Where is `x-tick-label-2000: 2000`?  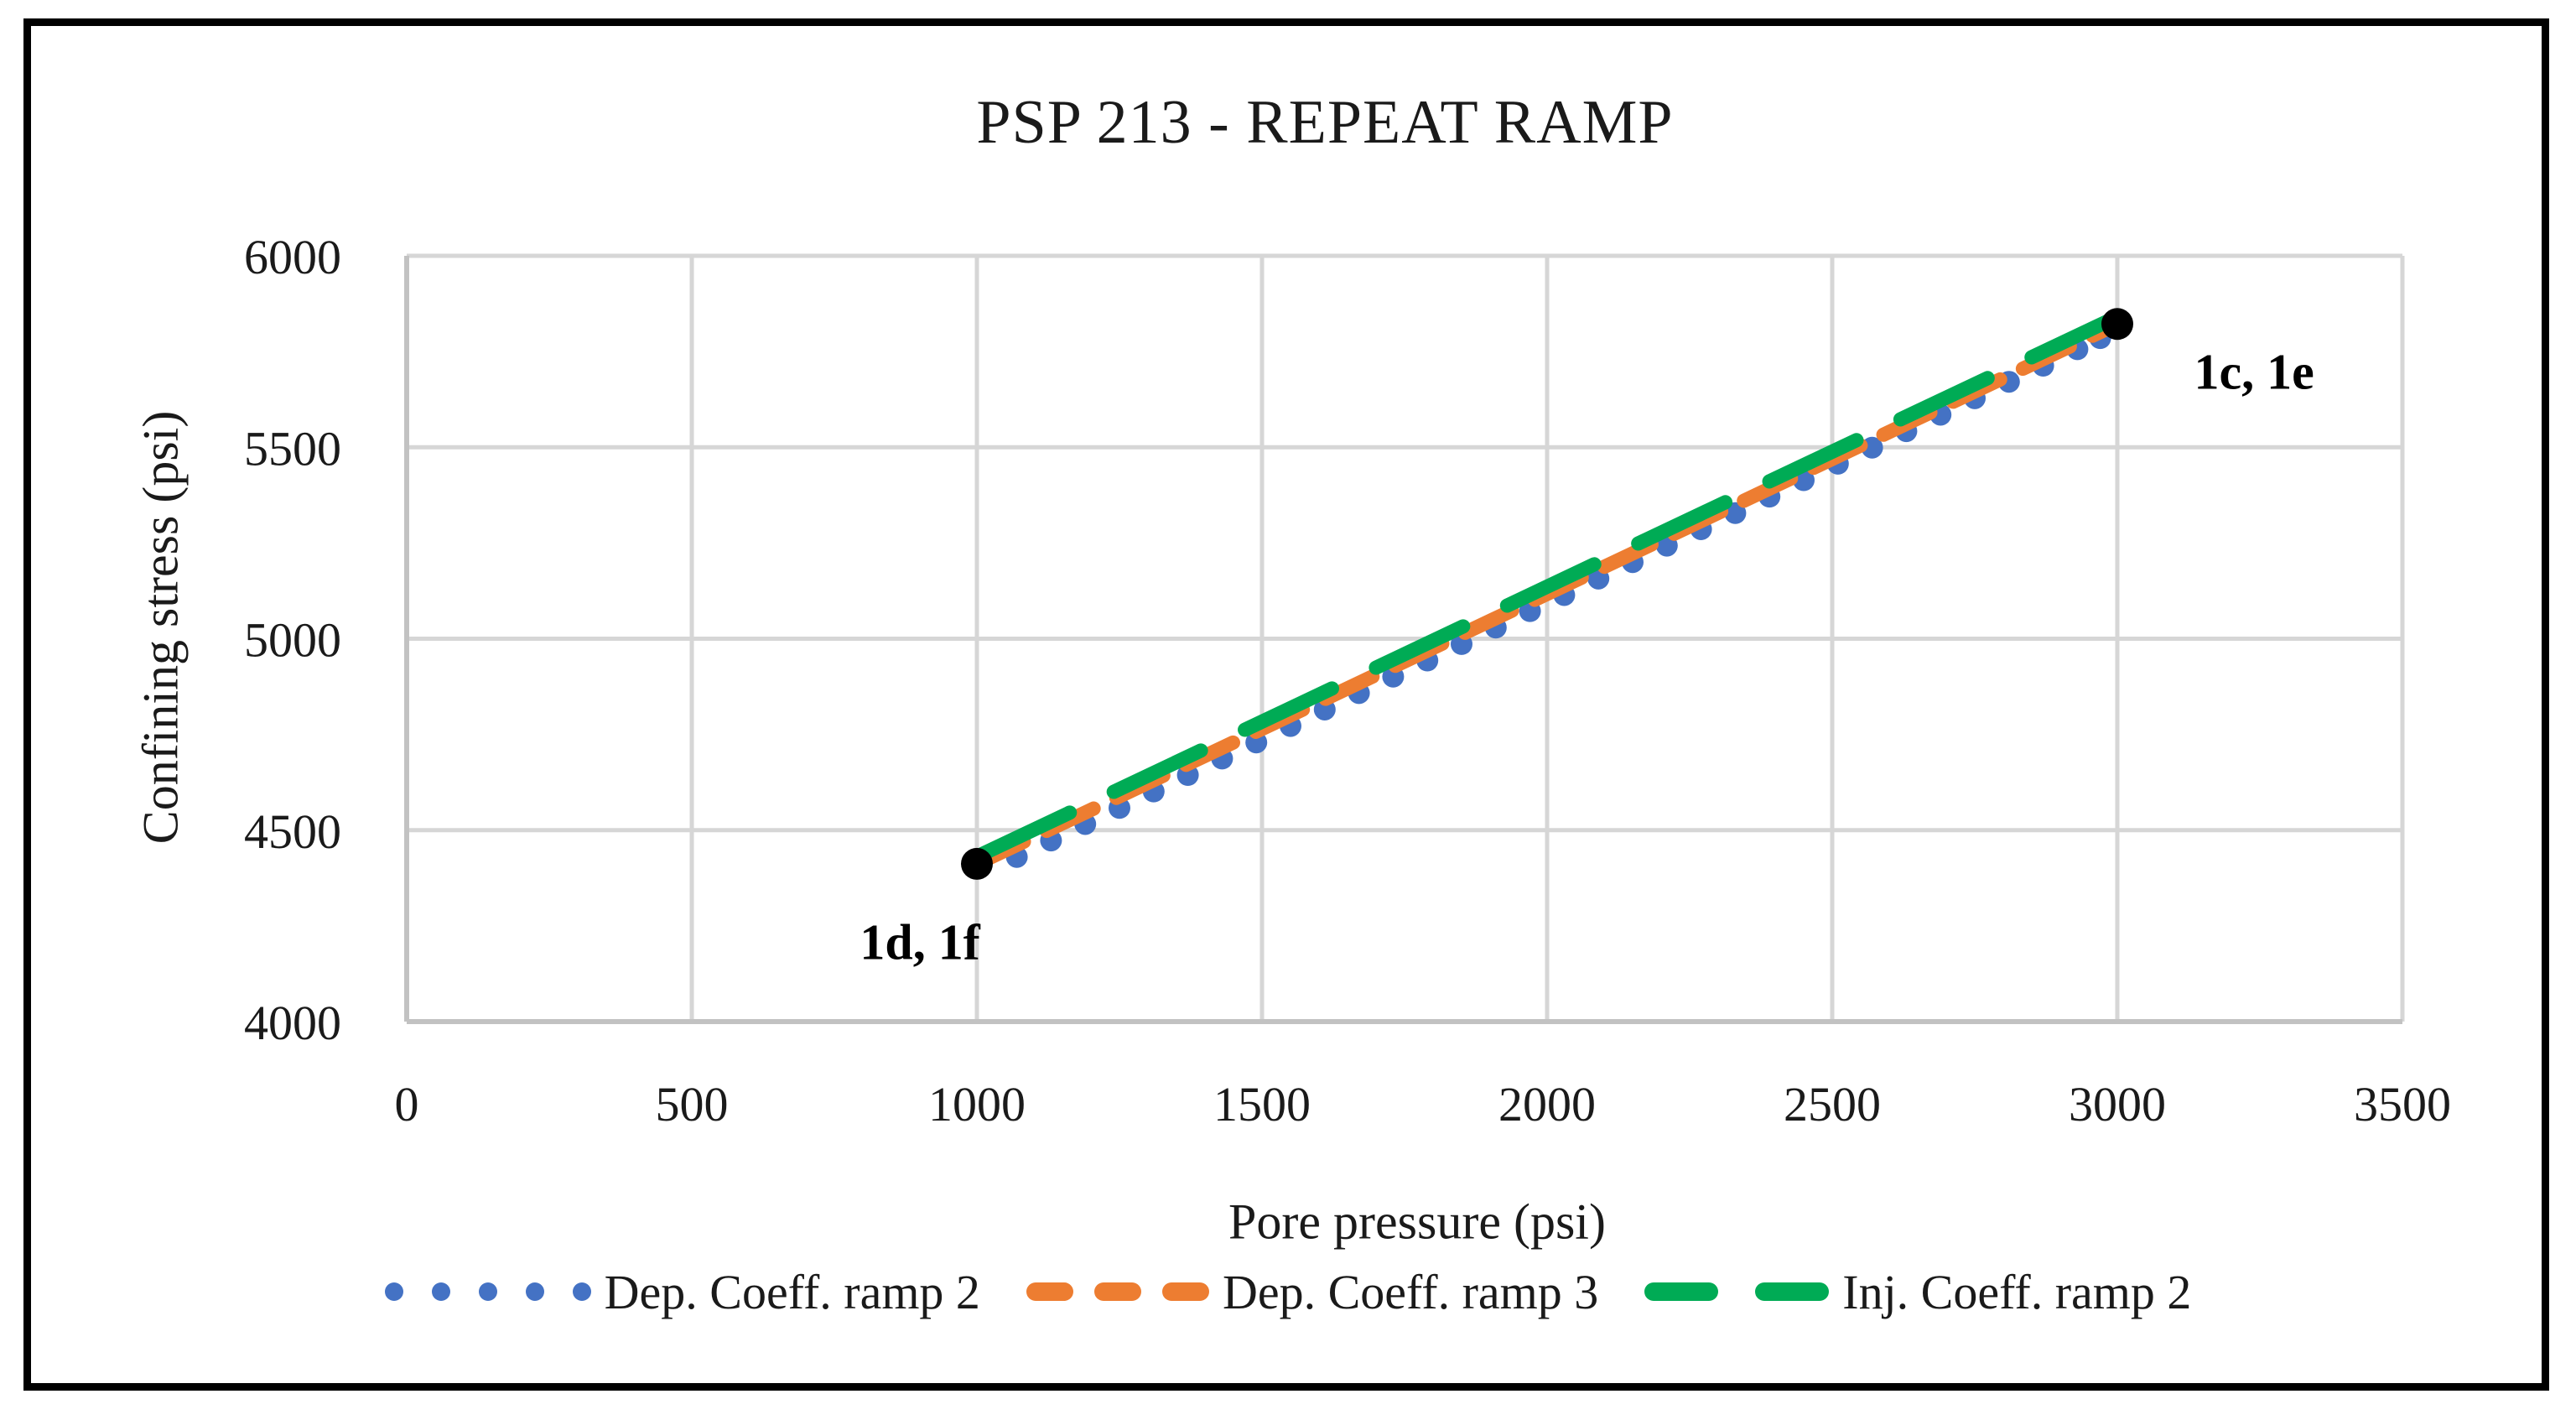
x-tick-label-2000: 2000 is located at coordinates (1547, 1104).